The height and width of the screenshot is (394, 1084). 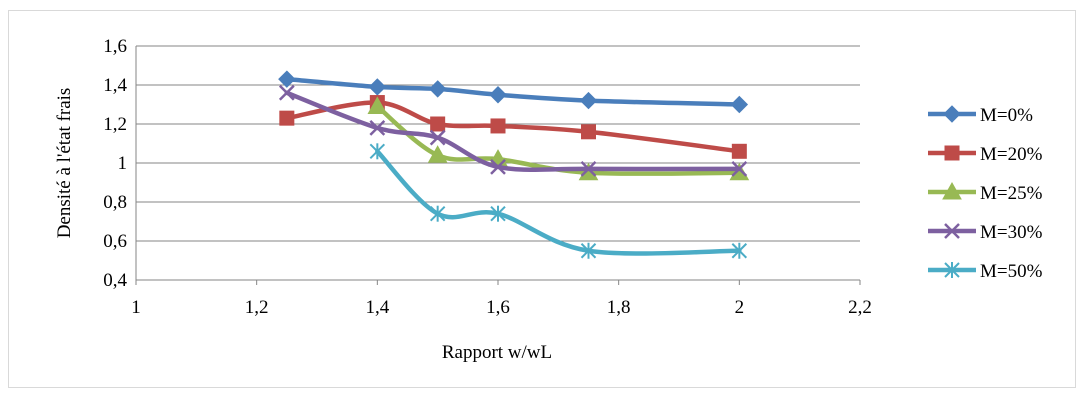 I want to click on legend-label: M=0%, so click(x=1006, y=115).